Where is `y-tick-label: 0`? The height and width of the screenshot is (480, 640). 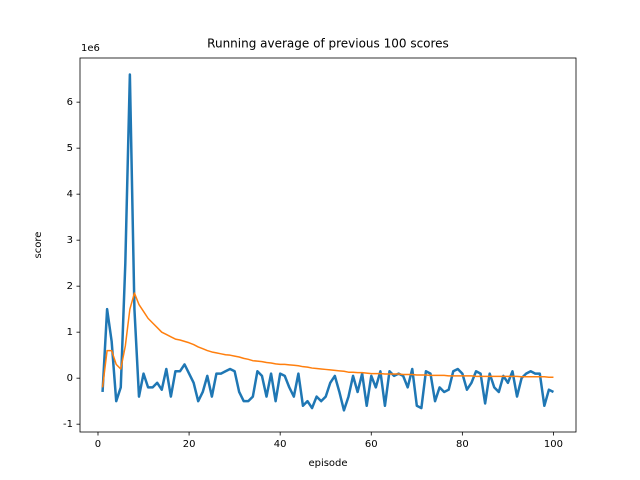 y-tick-label: 0 is located at coordinates (70, 378).